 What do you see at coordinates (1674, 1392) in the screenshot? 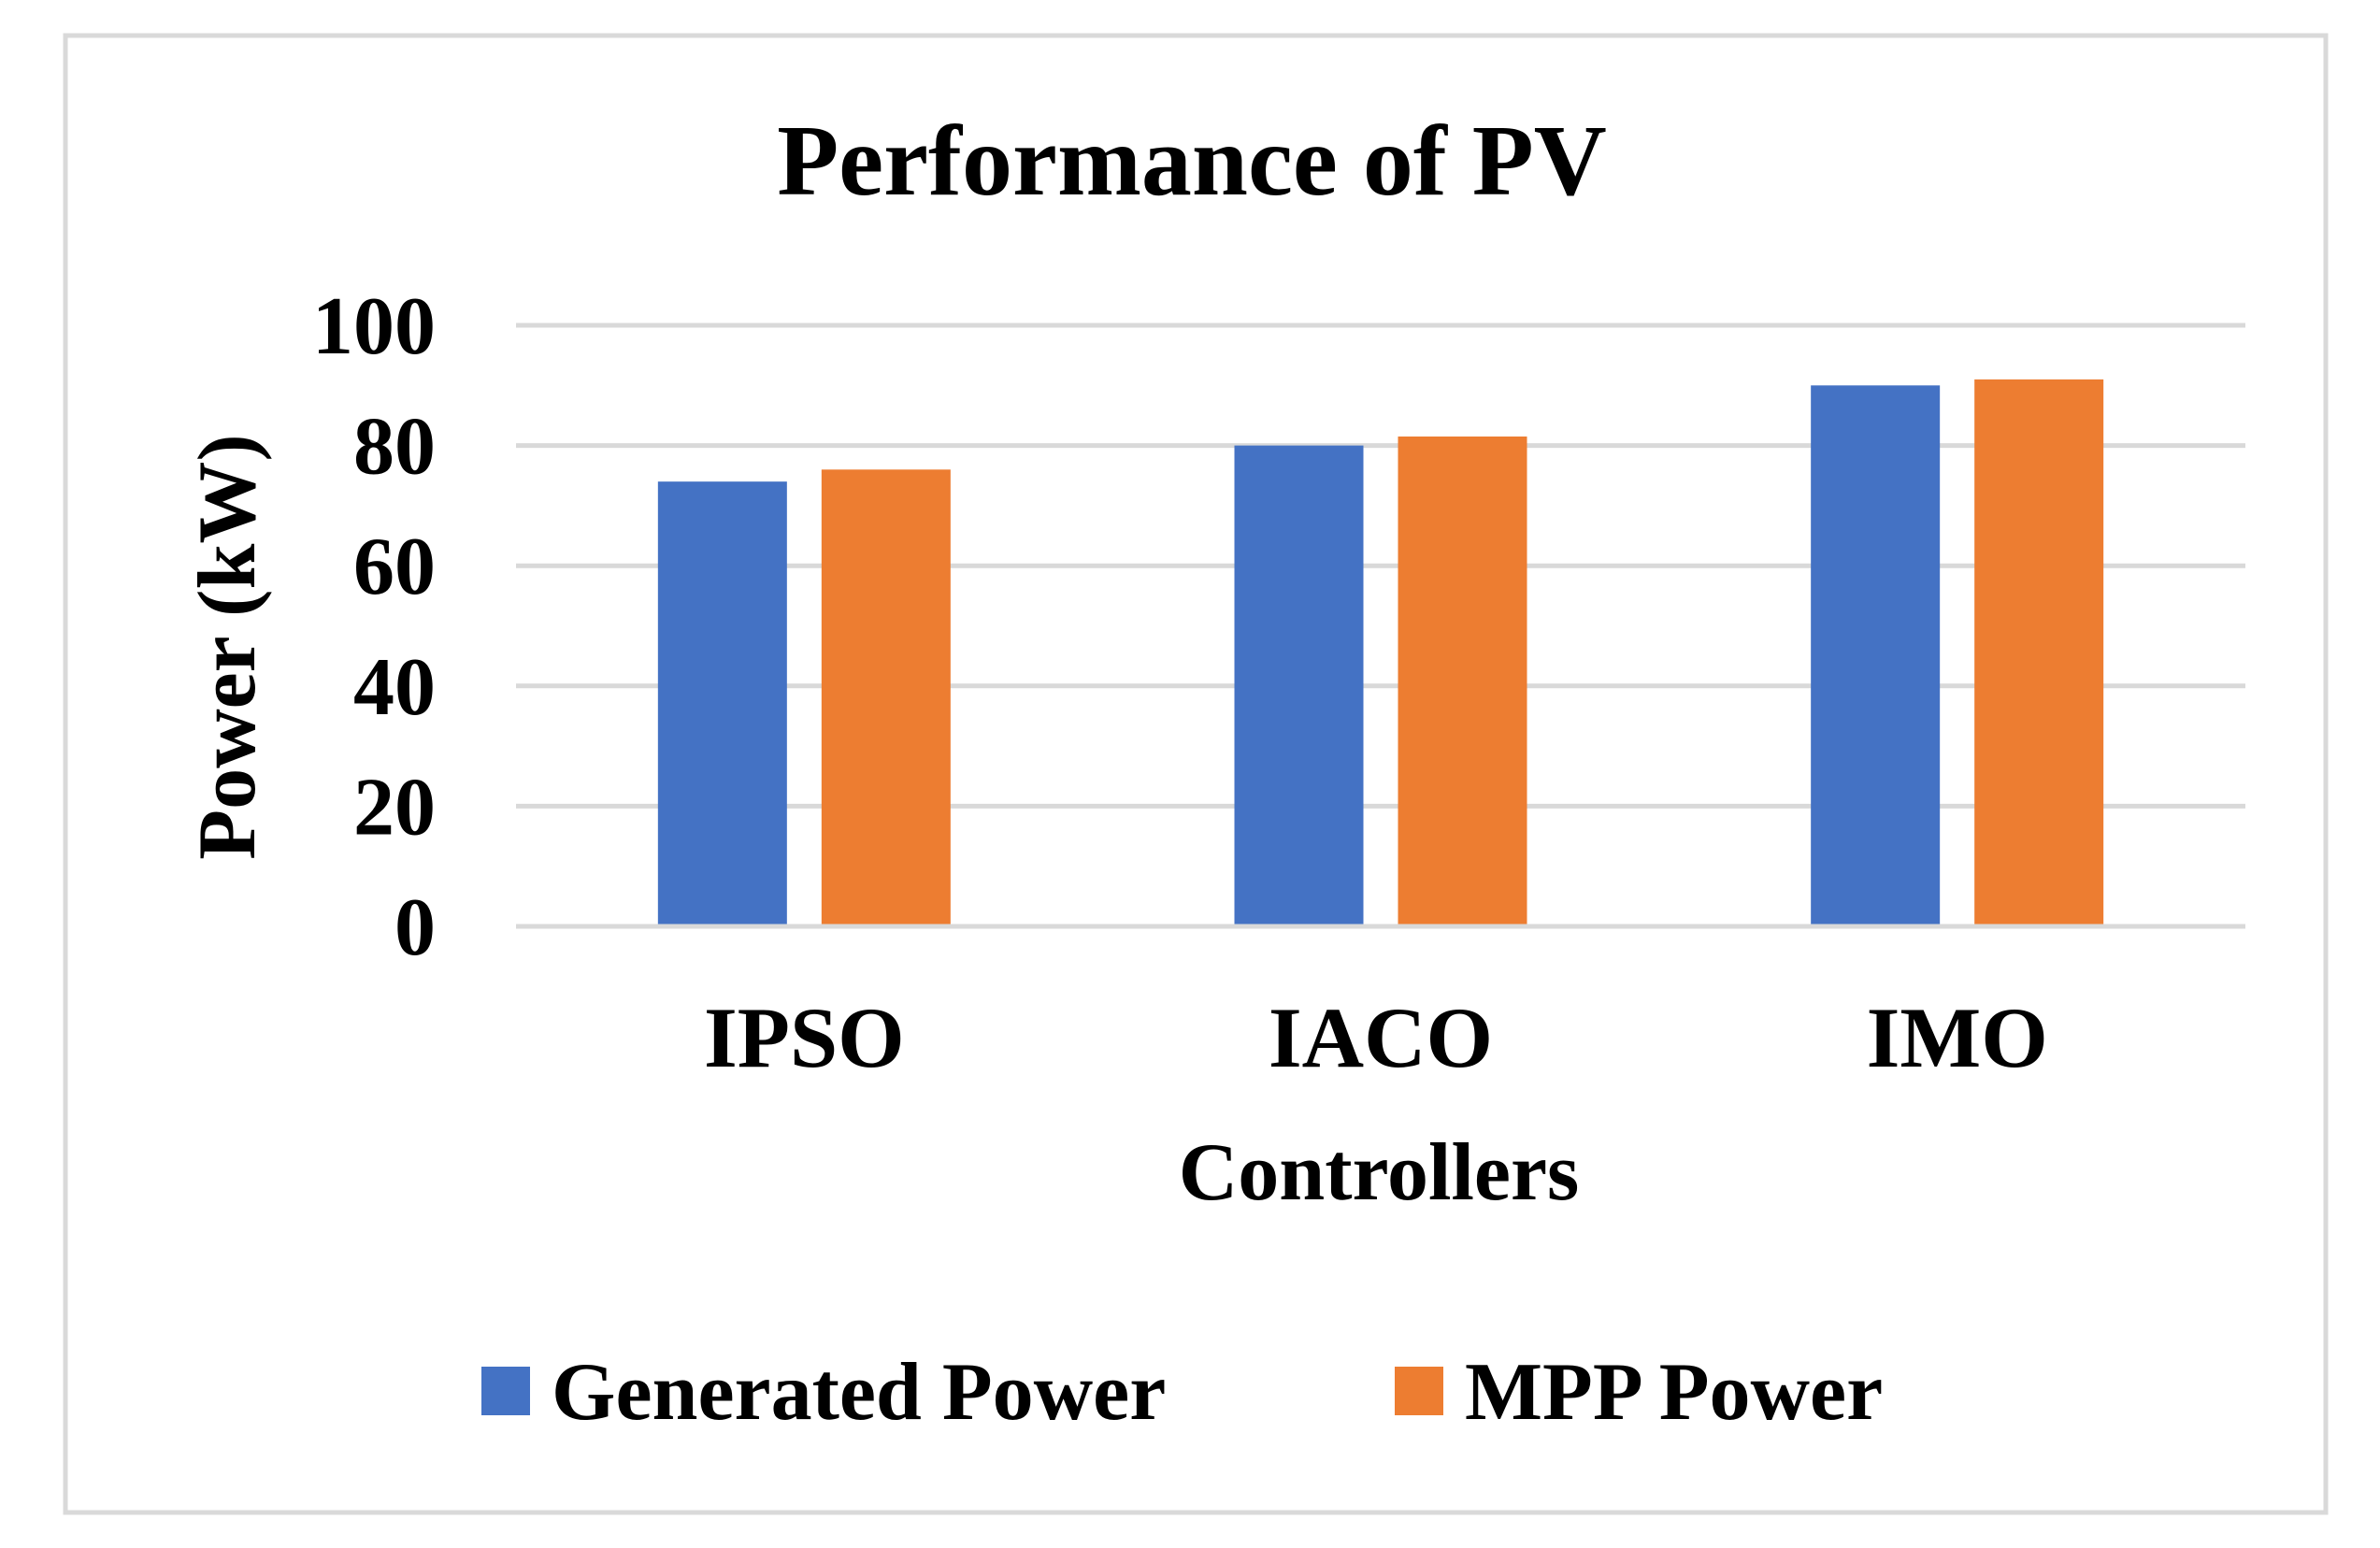
I see `legend-label-mpp-power: MPP Power` at bounding box center [1674, 1392].